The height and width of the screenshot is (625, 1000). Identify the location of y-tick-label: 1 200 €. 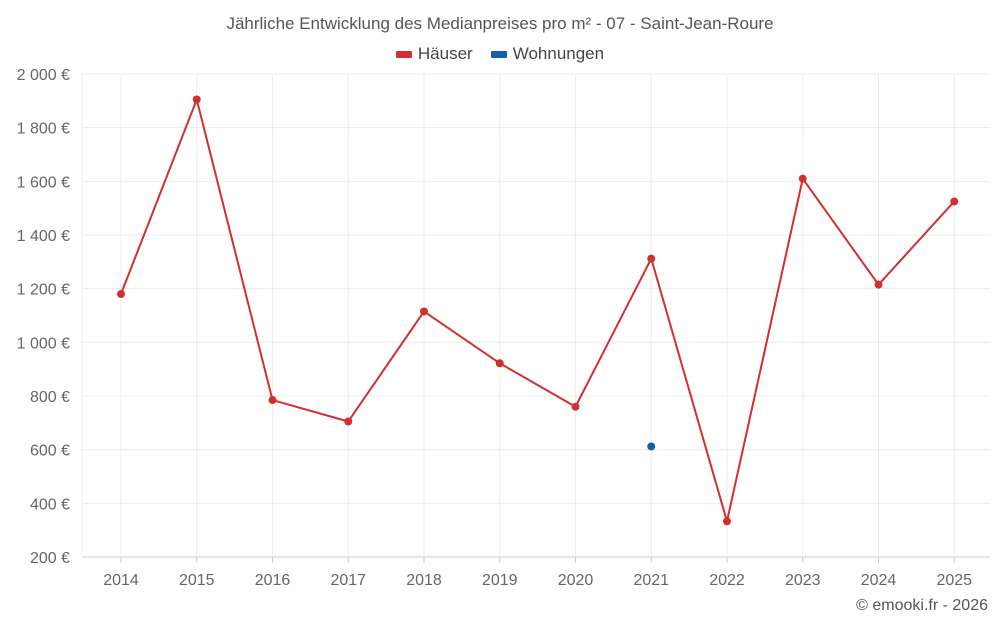
(43, 290).